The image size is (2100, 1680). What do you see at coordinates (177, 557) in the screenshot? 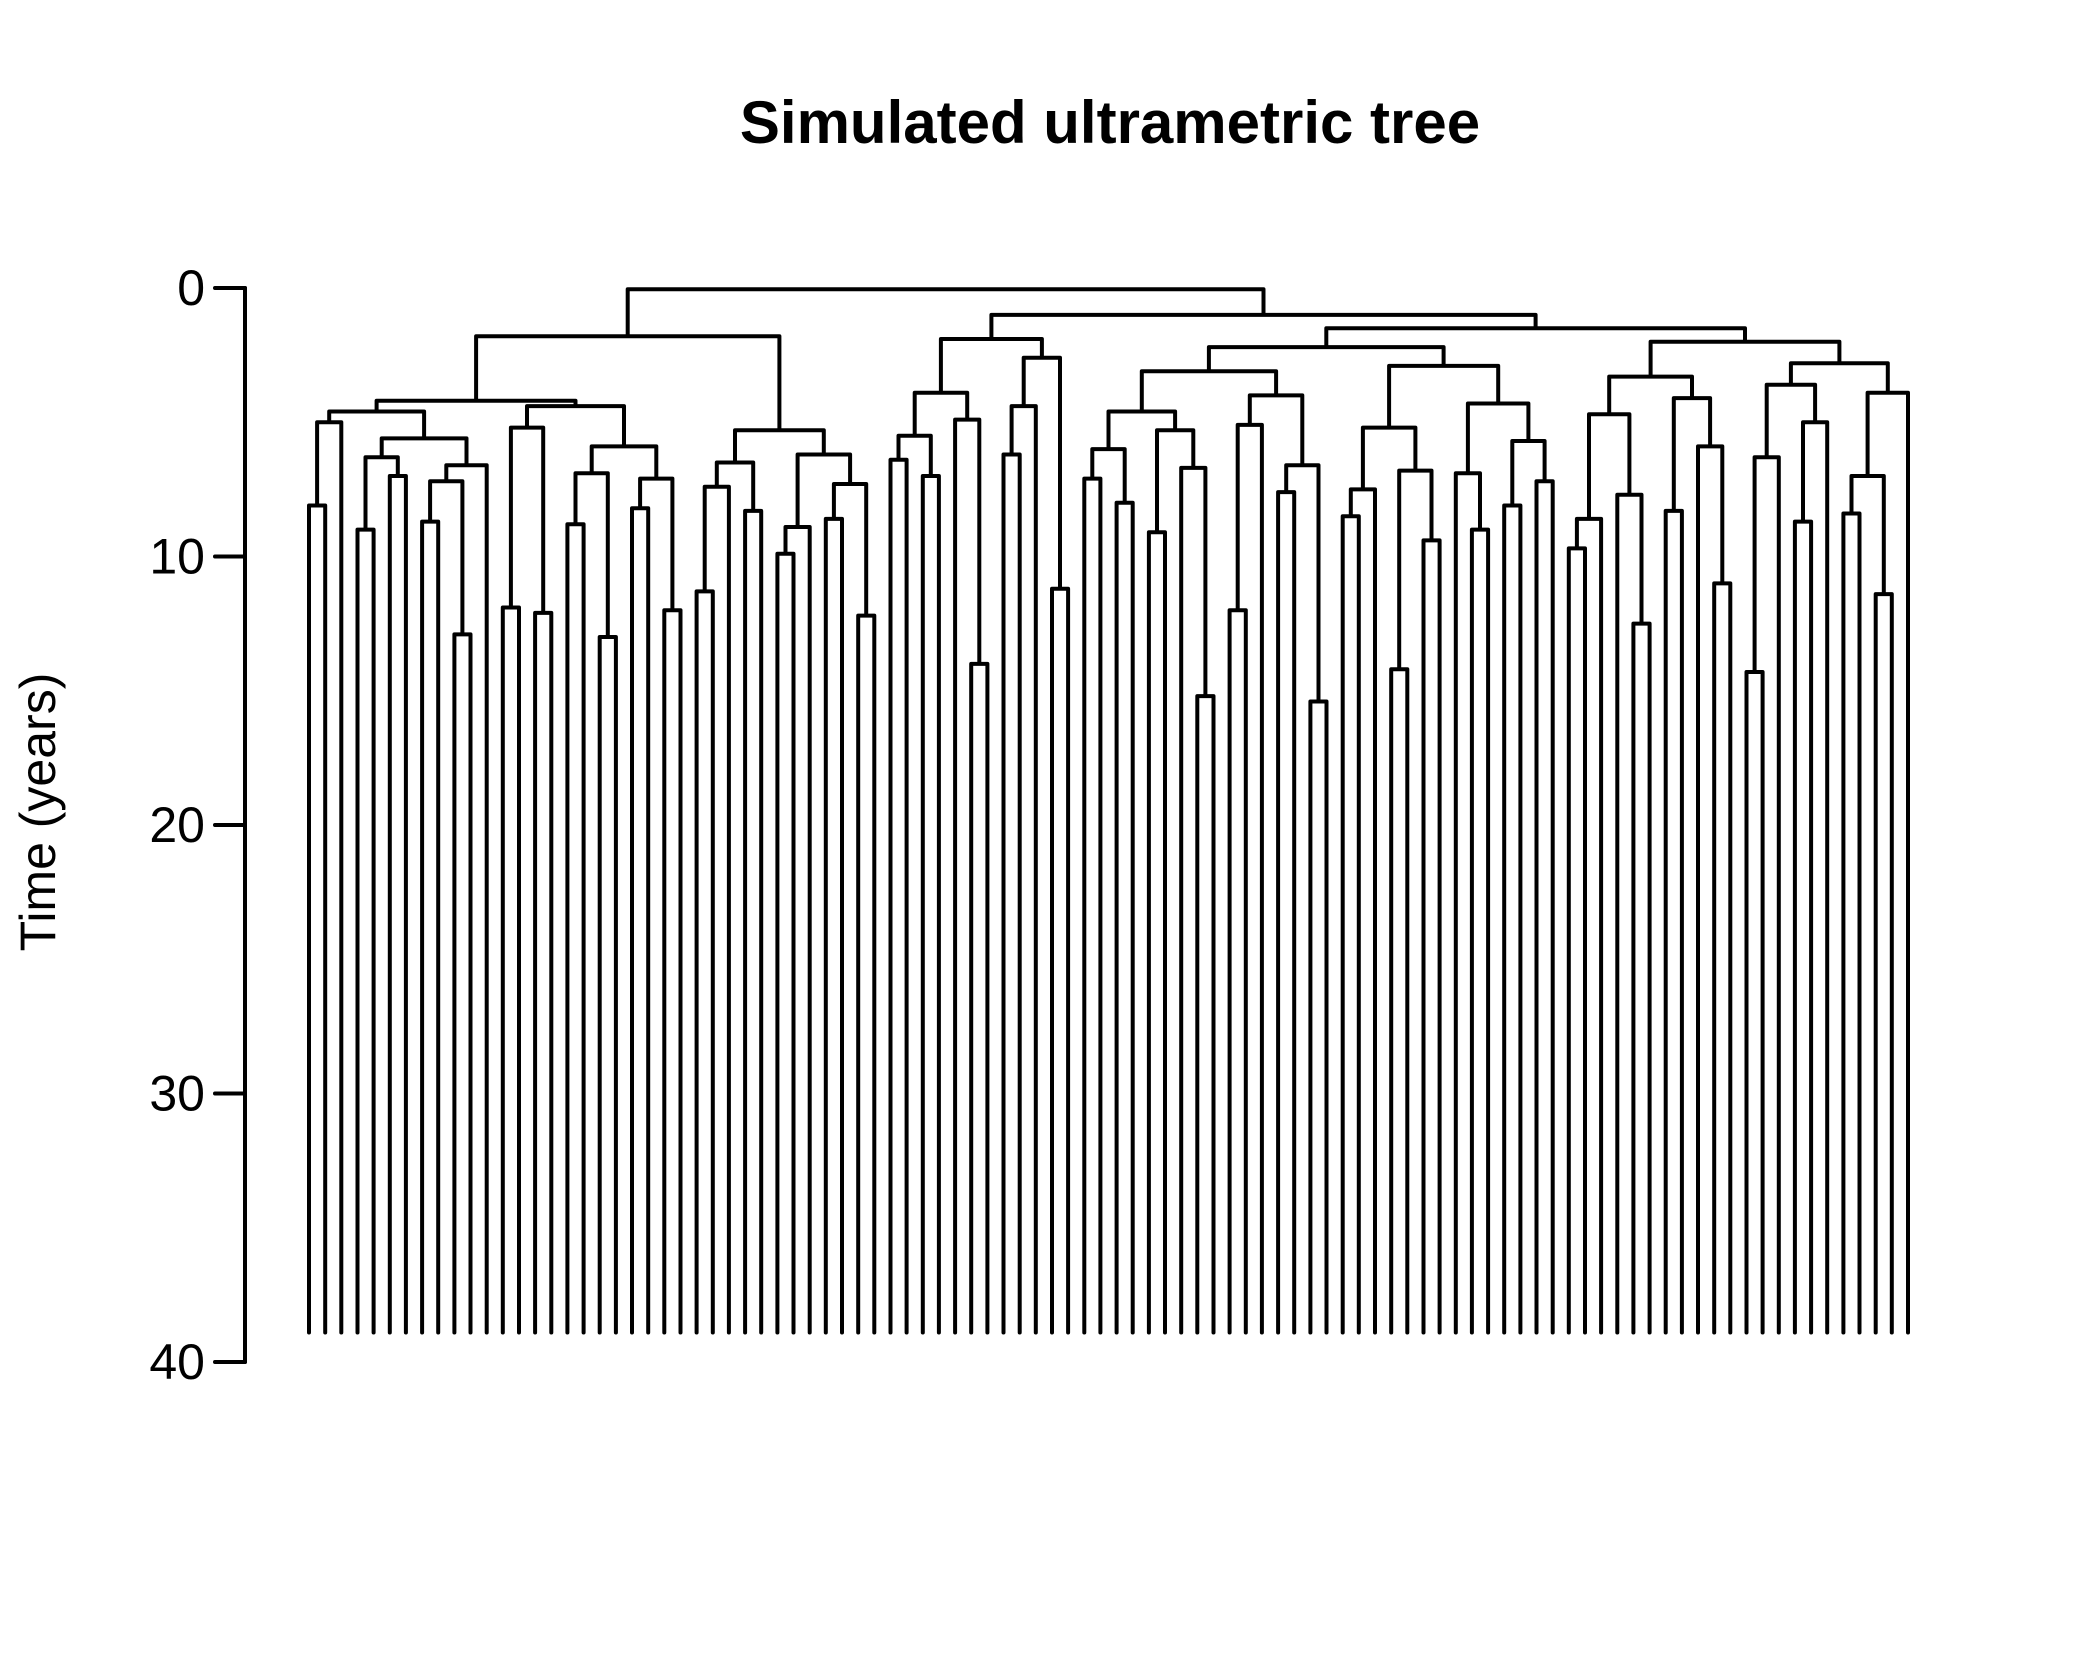
I see `y-axis-tick-label: 10` at bounding box center [177, 557].